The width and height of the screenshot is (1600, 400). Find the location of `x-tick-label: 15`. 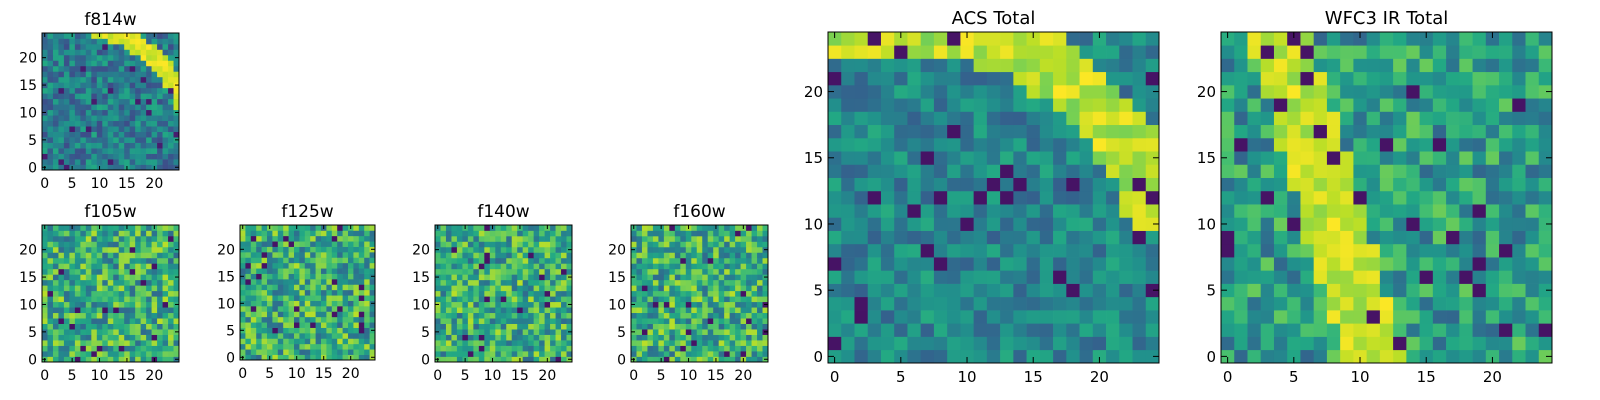

x-tick-label: 15 is located at coordinates (324, 374).